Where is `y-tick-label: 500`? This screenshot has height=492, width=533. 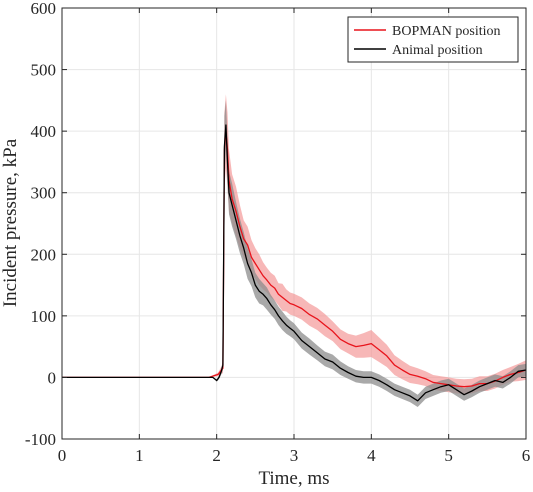 y-tick-label: 500 is located at coordinates (44, 70).